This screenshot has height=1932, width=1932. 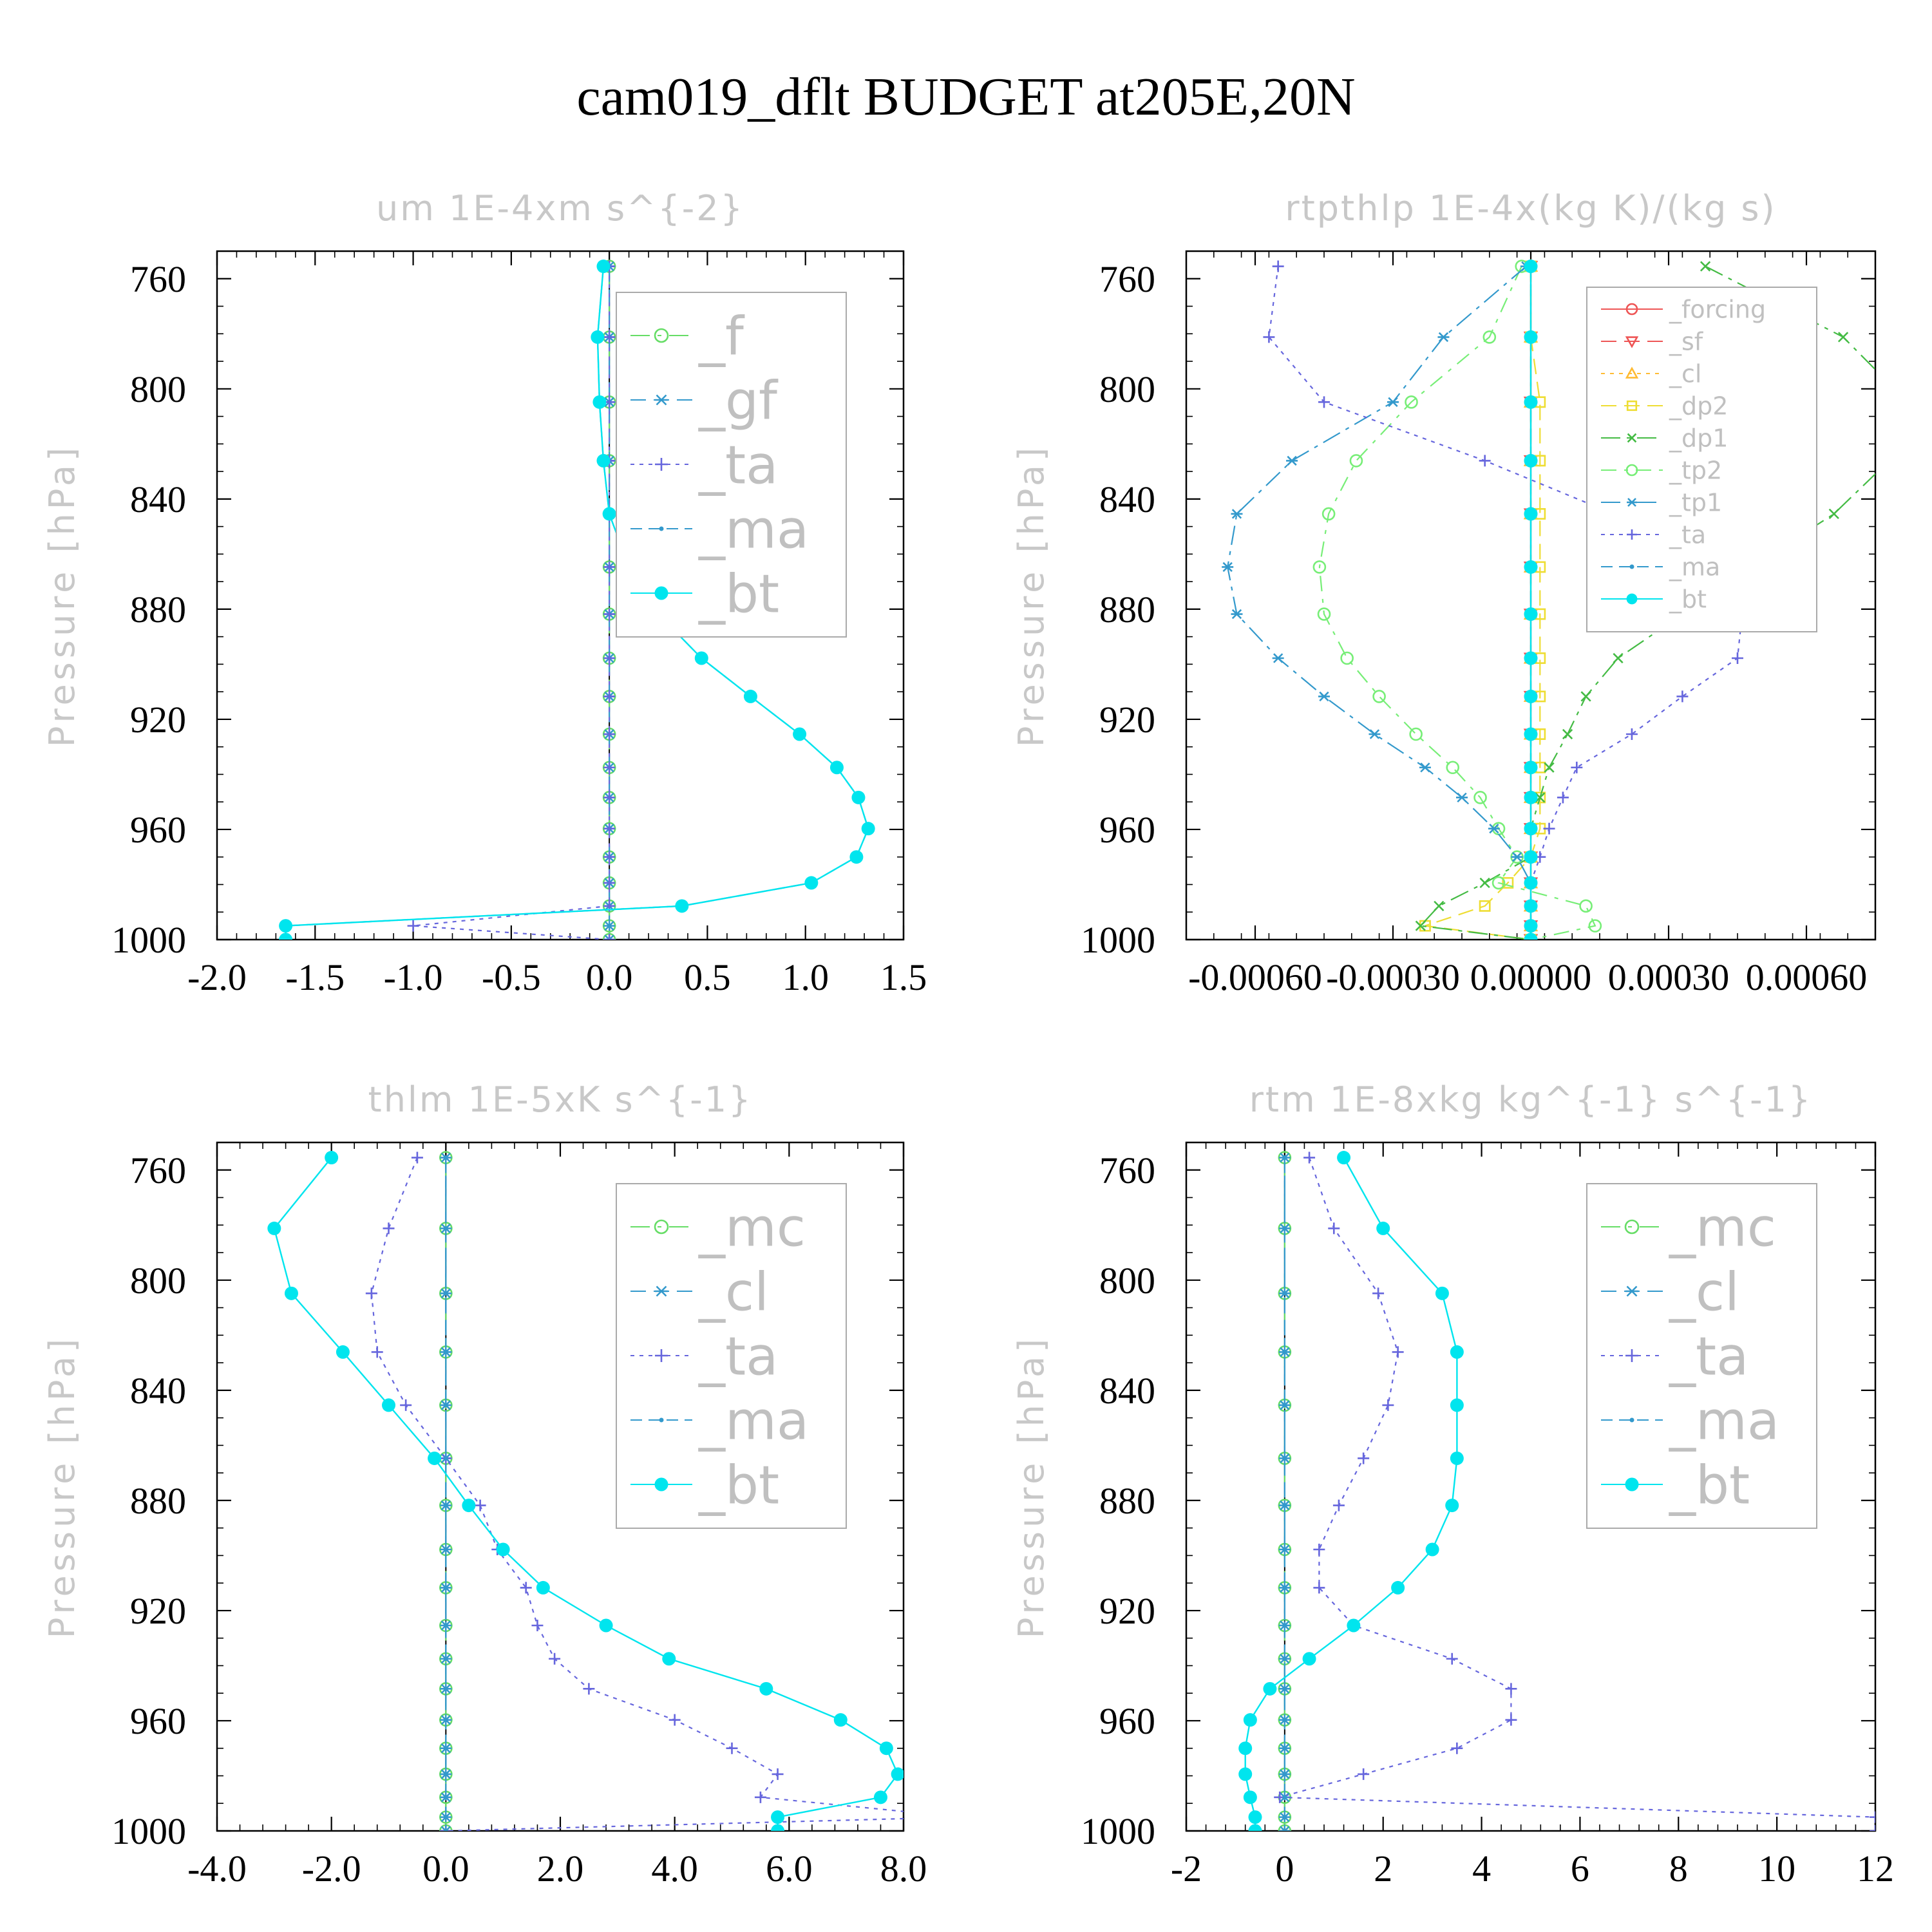 What do you see at coordinates (1285, 1493) in the screenshot?
I see `series_ma` at bounding box center [1285, 1493].